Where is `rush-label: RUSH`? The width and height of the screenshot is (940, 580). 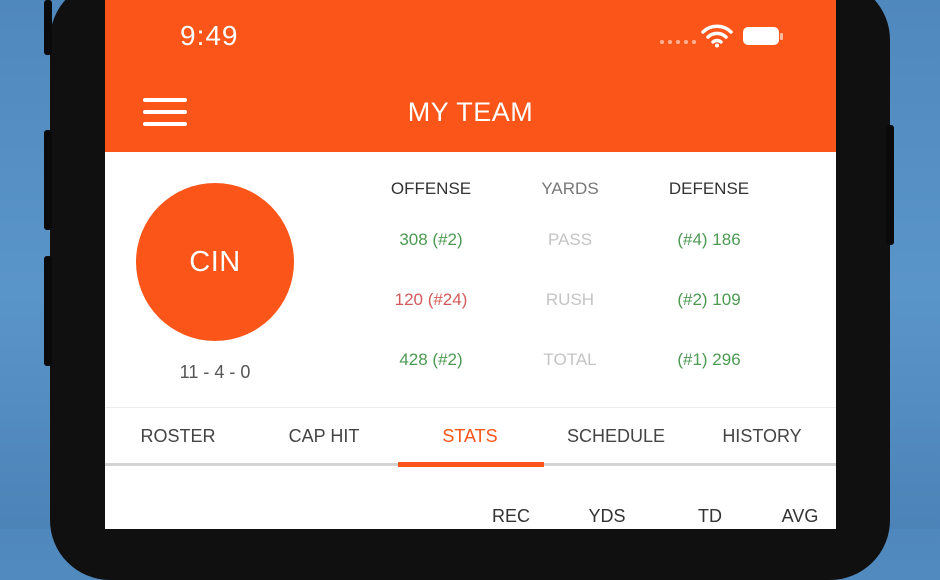
rush-label: RUSH is located at coordinates (570, 299).